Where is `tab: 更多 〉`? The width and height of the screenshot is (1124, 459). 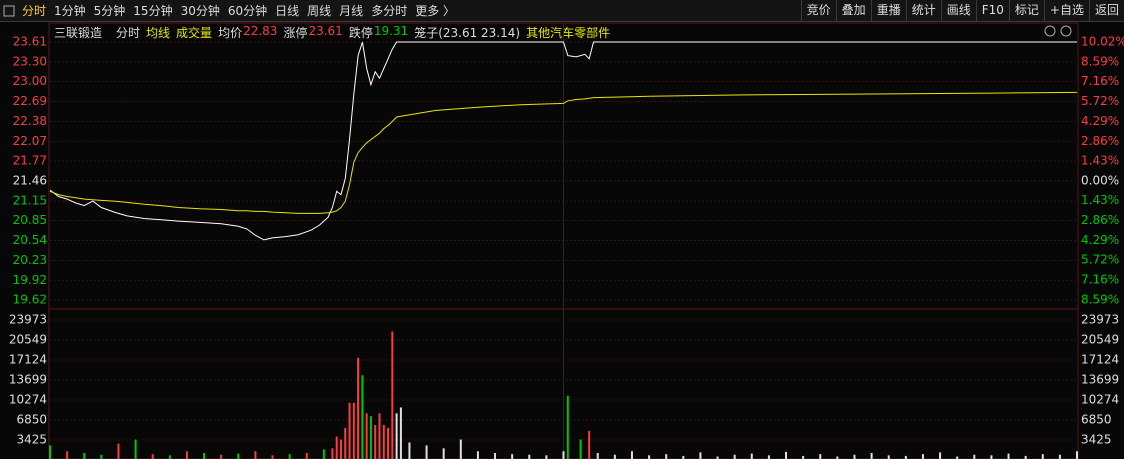 tab: 更多 〉 is located at coordinates (435, 11).